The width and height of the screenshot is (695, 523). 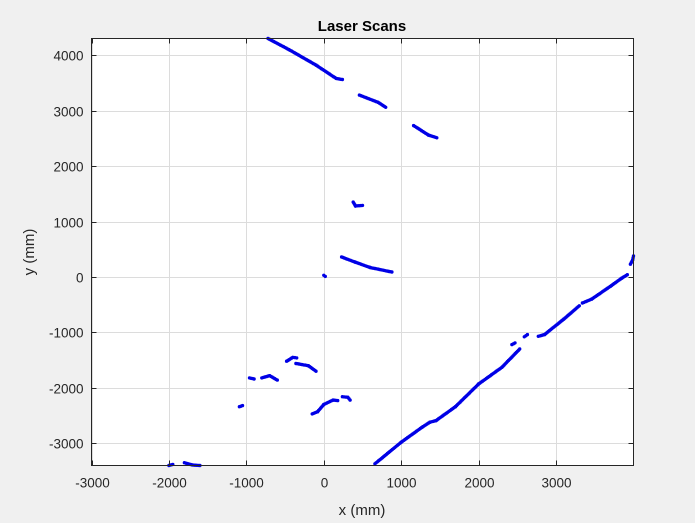 I want to click on x-axis-label: x (mm), so click(x=362, y=510).